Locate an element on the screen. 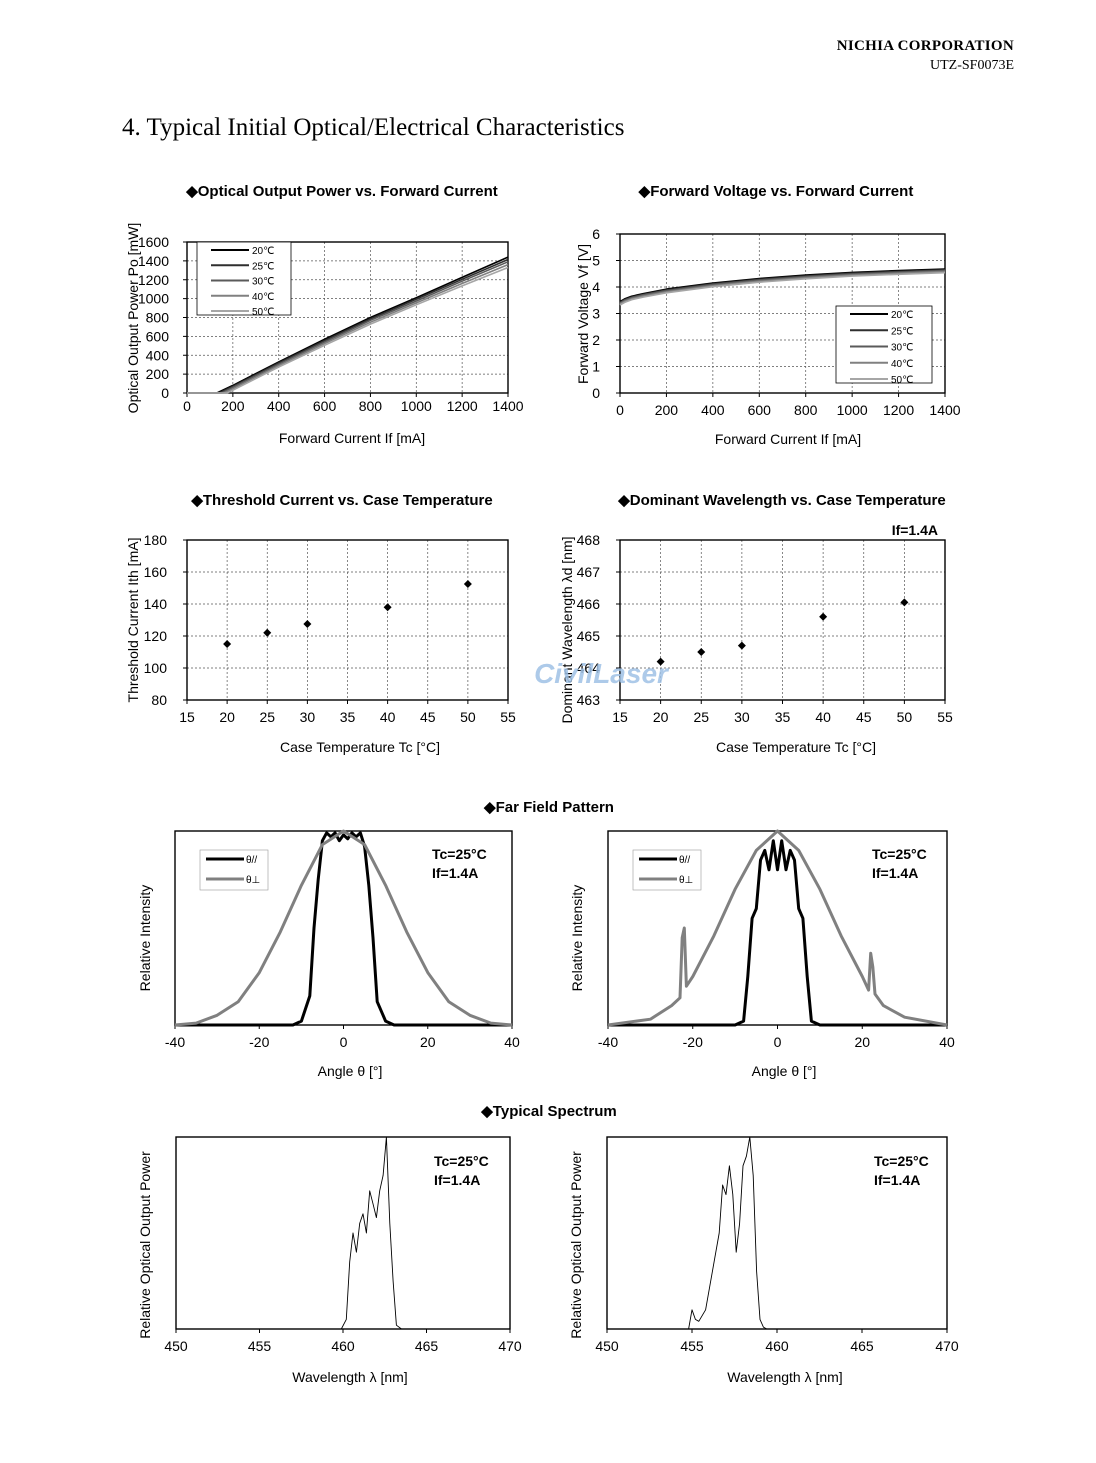 This screenshot has height=1463, width=1096. x-axis-label: Case Temperature Tc [°C] is located at coordinates (360, 747).